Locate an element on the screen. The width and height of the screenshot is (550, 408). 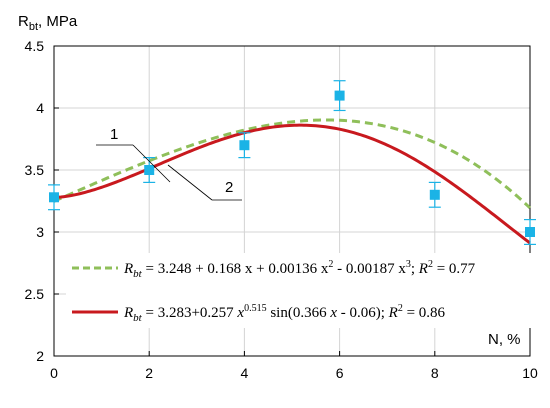
x-tick-label: 6 is located at coordinates (340, 373).